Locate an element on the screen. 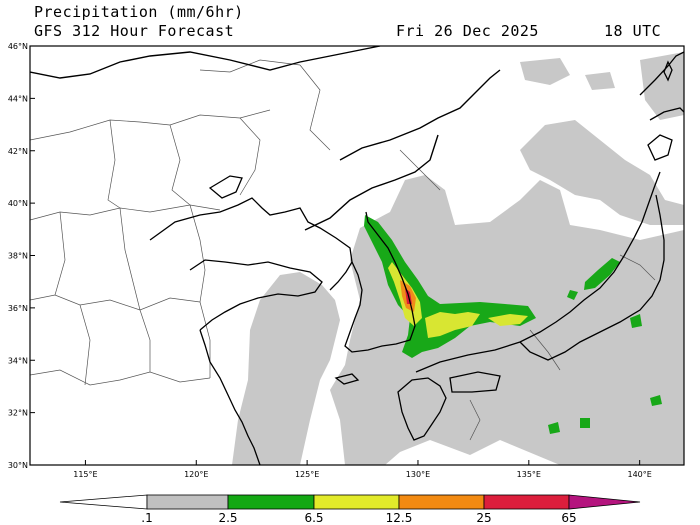 This screenshot has width=700, height=525. forecast-time: 18 UTC is located at coordinates (633, 31).